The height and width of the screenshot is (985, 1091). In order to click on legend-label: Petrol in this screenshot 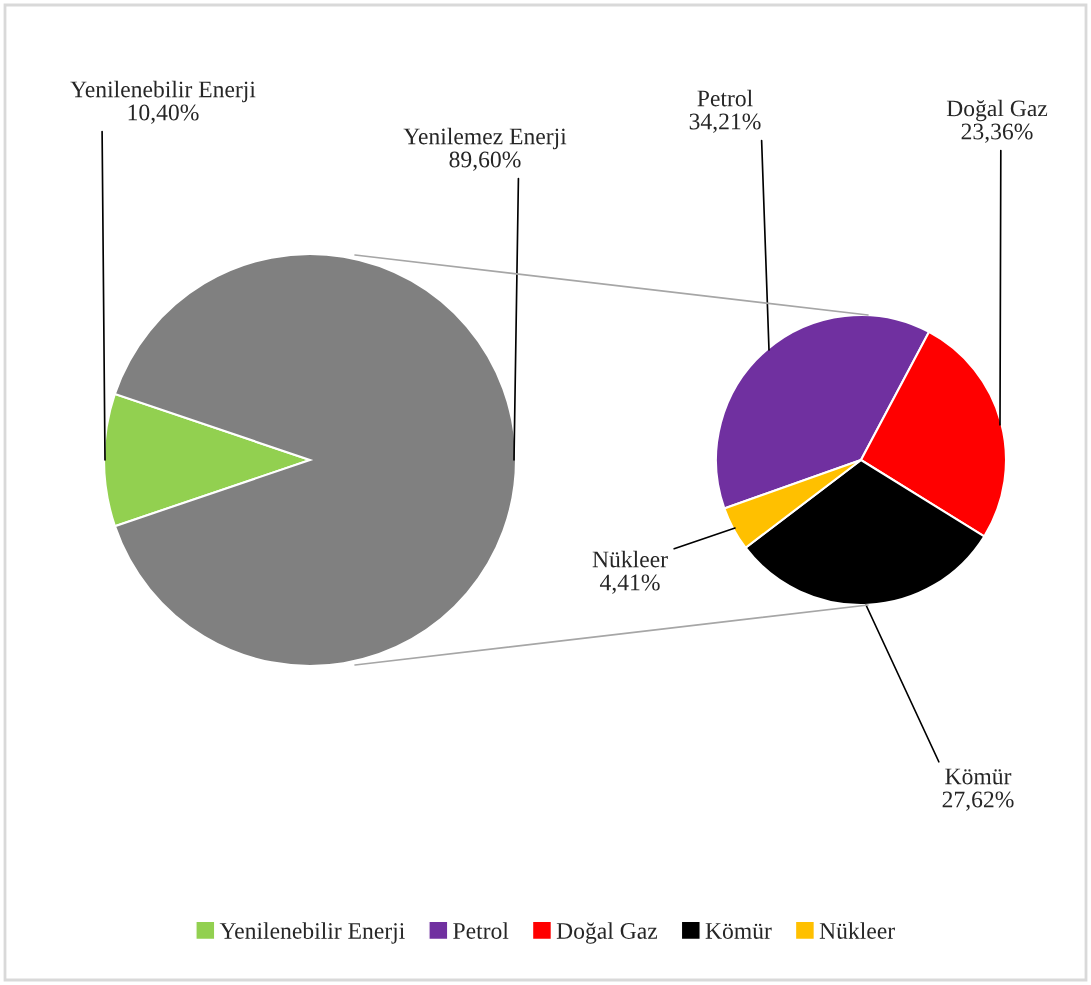, I will do `click(481, 930)`.